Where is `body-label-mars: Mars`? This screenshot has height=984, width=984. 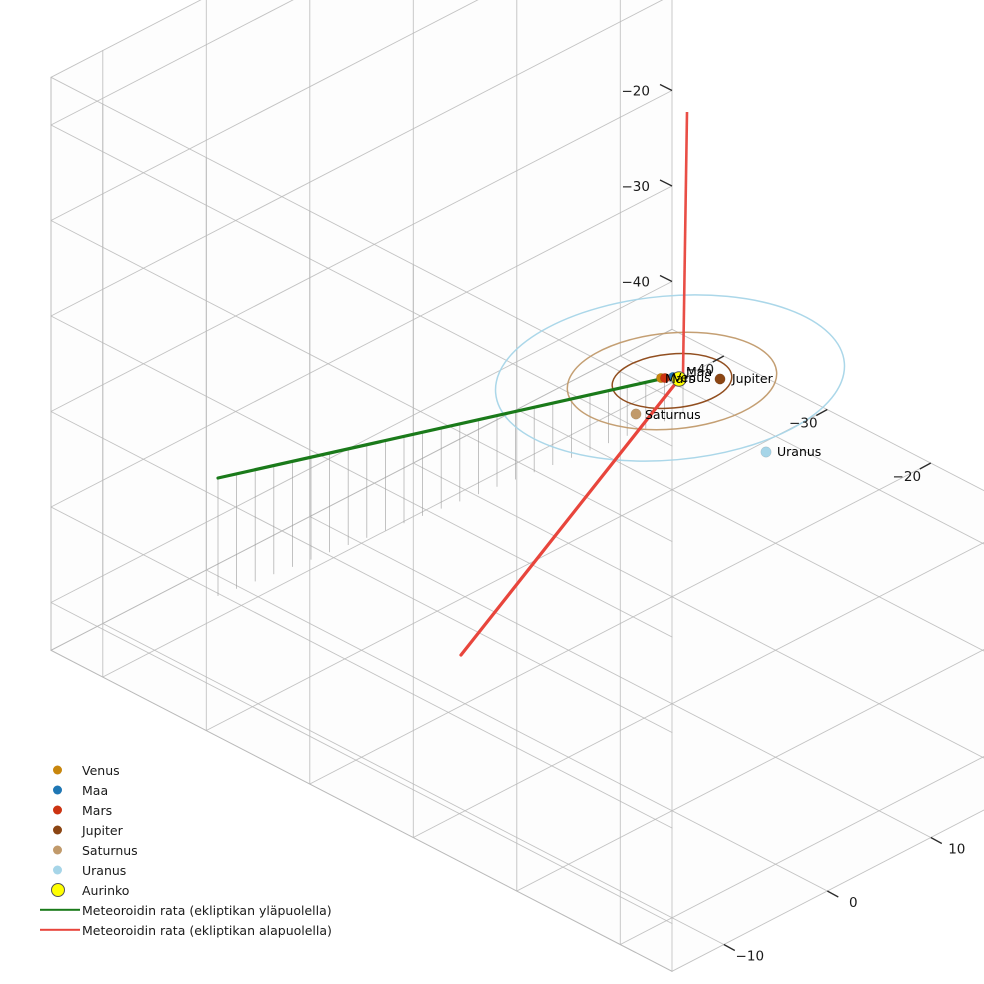 body-label-mars: Mars is located at coordinates (680, 378).